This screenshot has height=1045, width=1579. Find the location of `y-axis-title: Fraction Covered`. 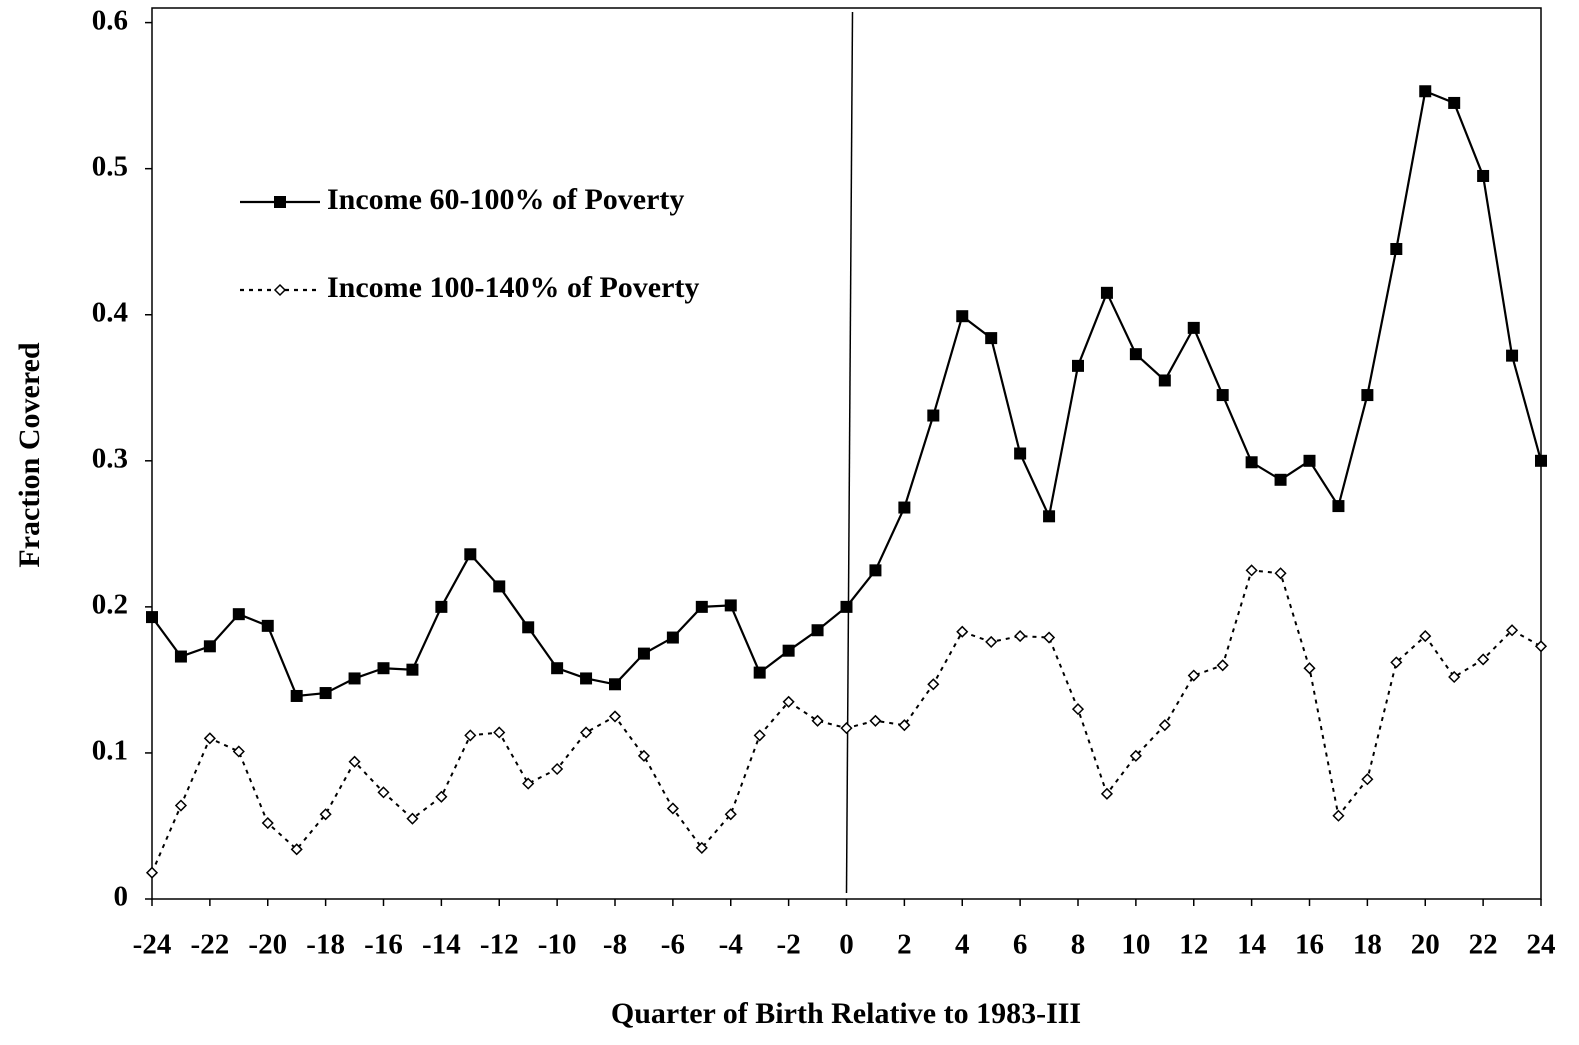

y-axis-title: Fraction Covered is located at coordinates (29, 455).